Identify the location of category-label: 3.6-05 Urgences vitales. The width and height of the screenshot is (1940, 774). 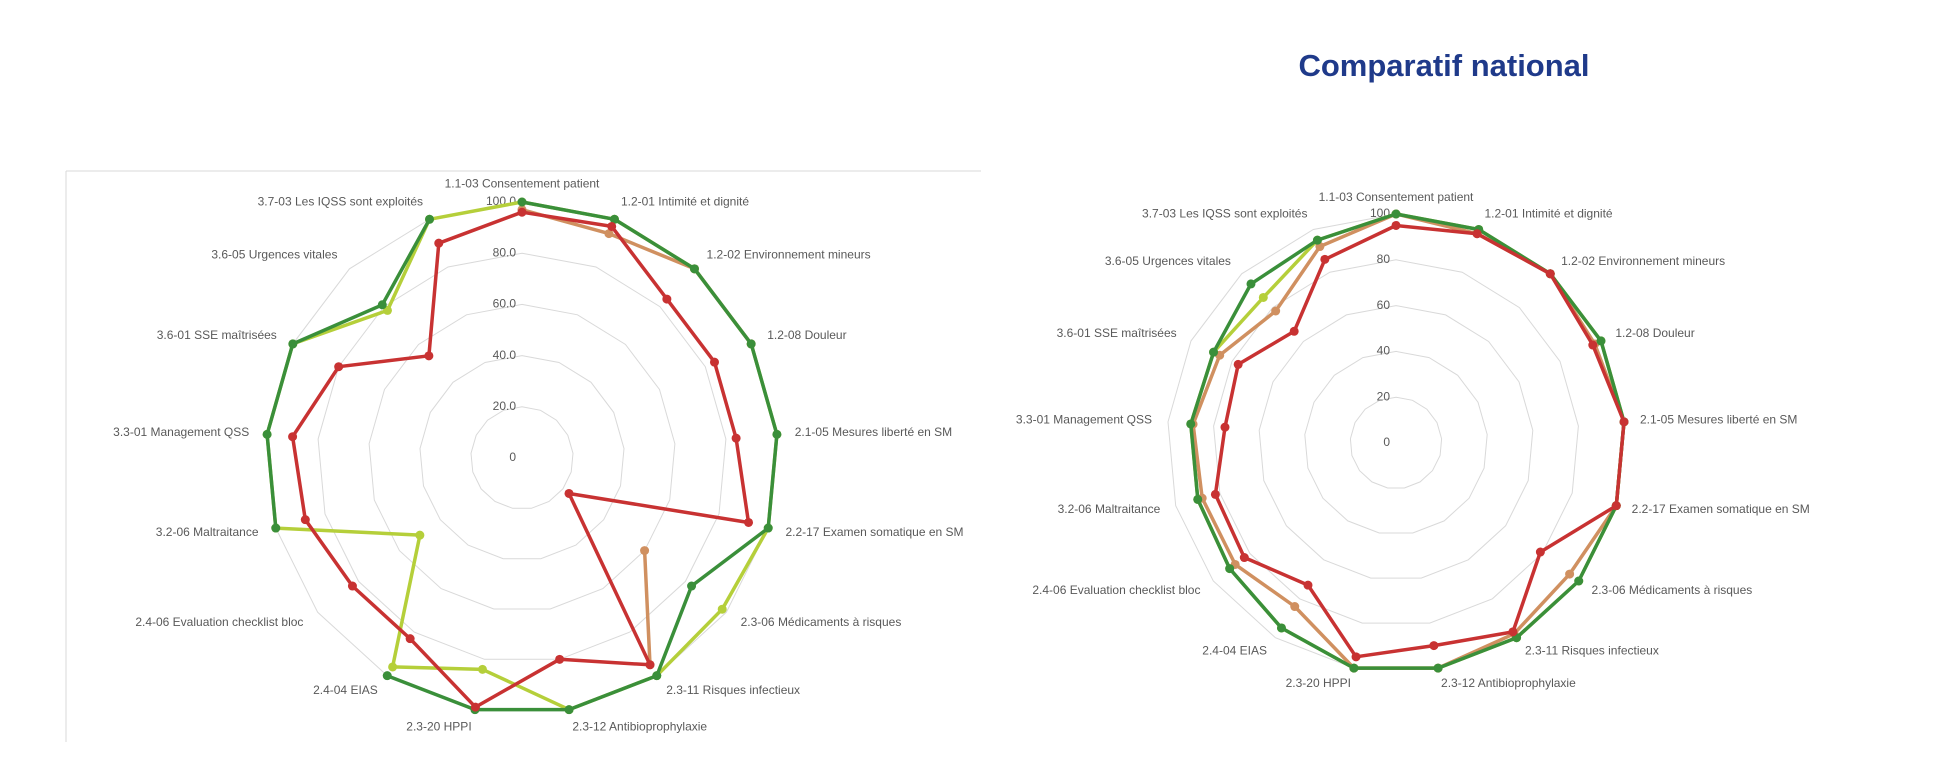
(1168, 261).